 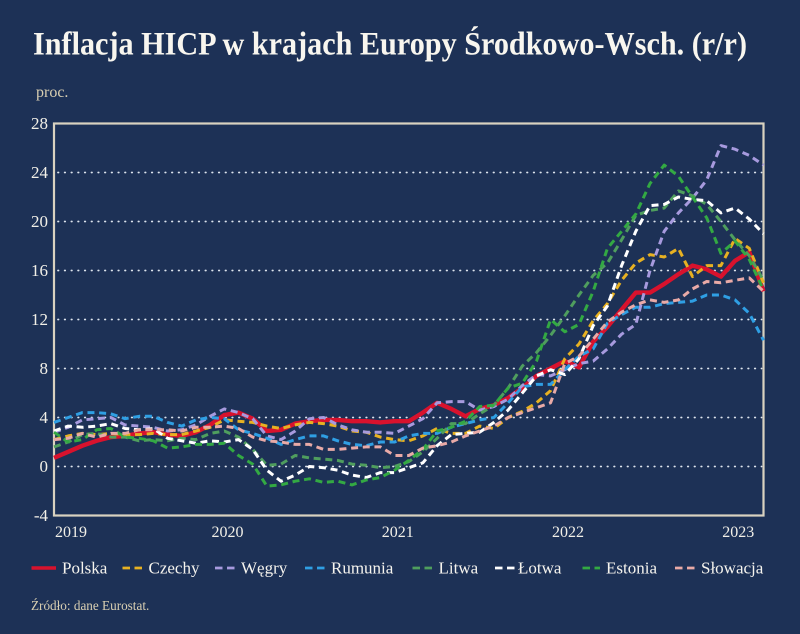 What do you see at coordinates (174, 568) in the screenshot?
I see `svg-text: Czechy` at bounding box center [174, 568].